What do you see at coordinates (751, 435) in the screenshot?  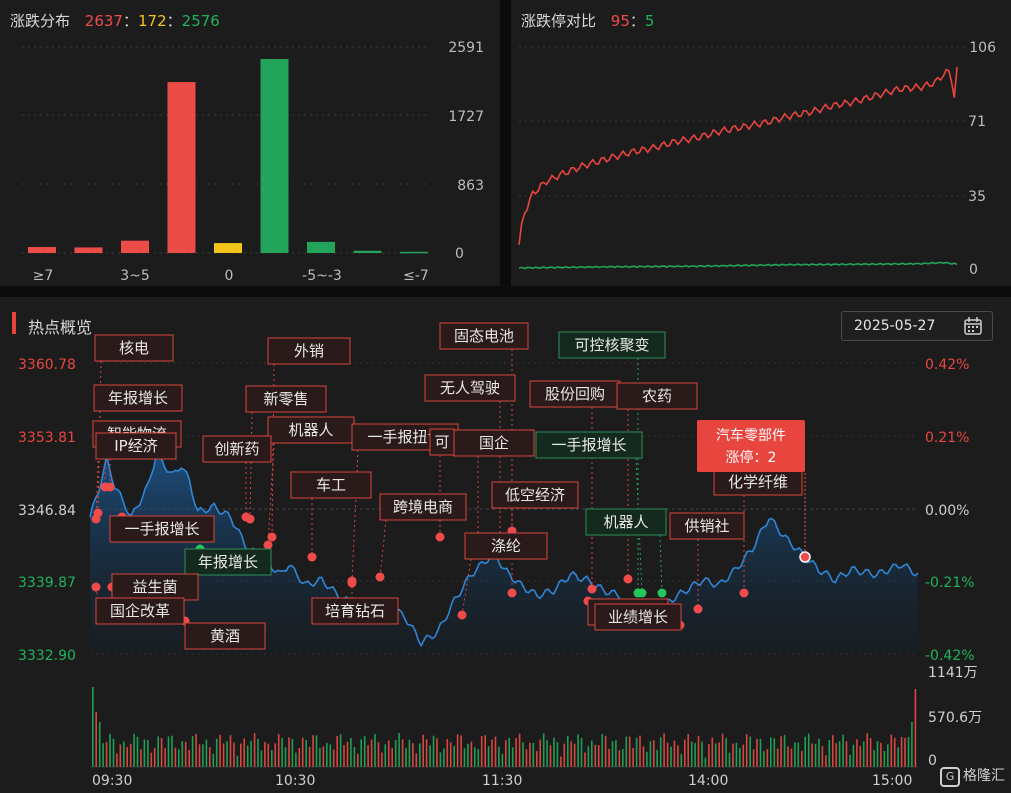 I see `tooltip-title: 汽车零部件` at bounding box center [751, 435].